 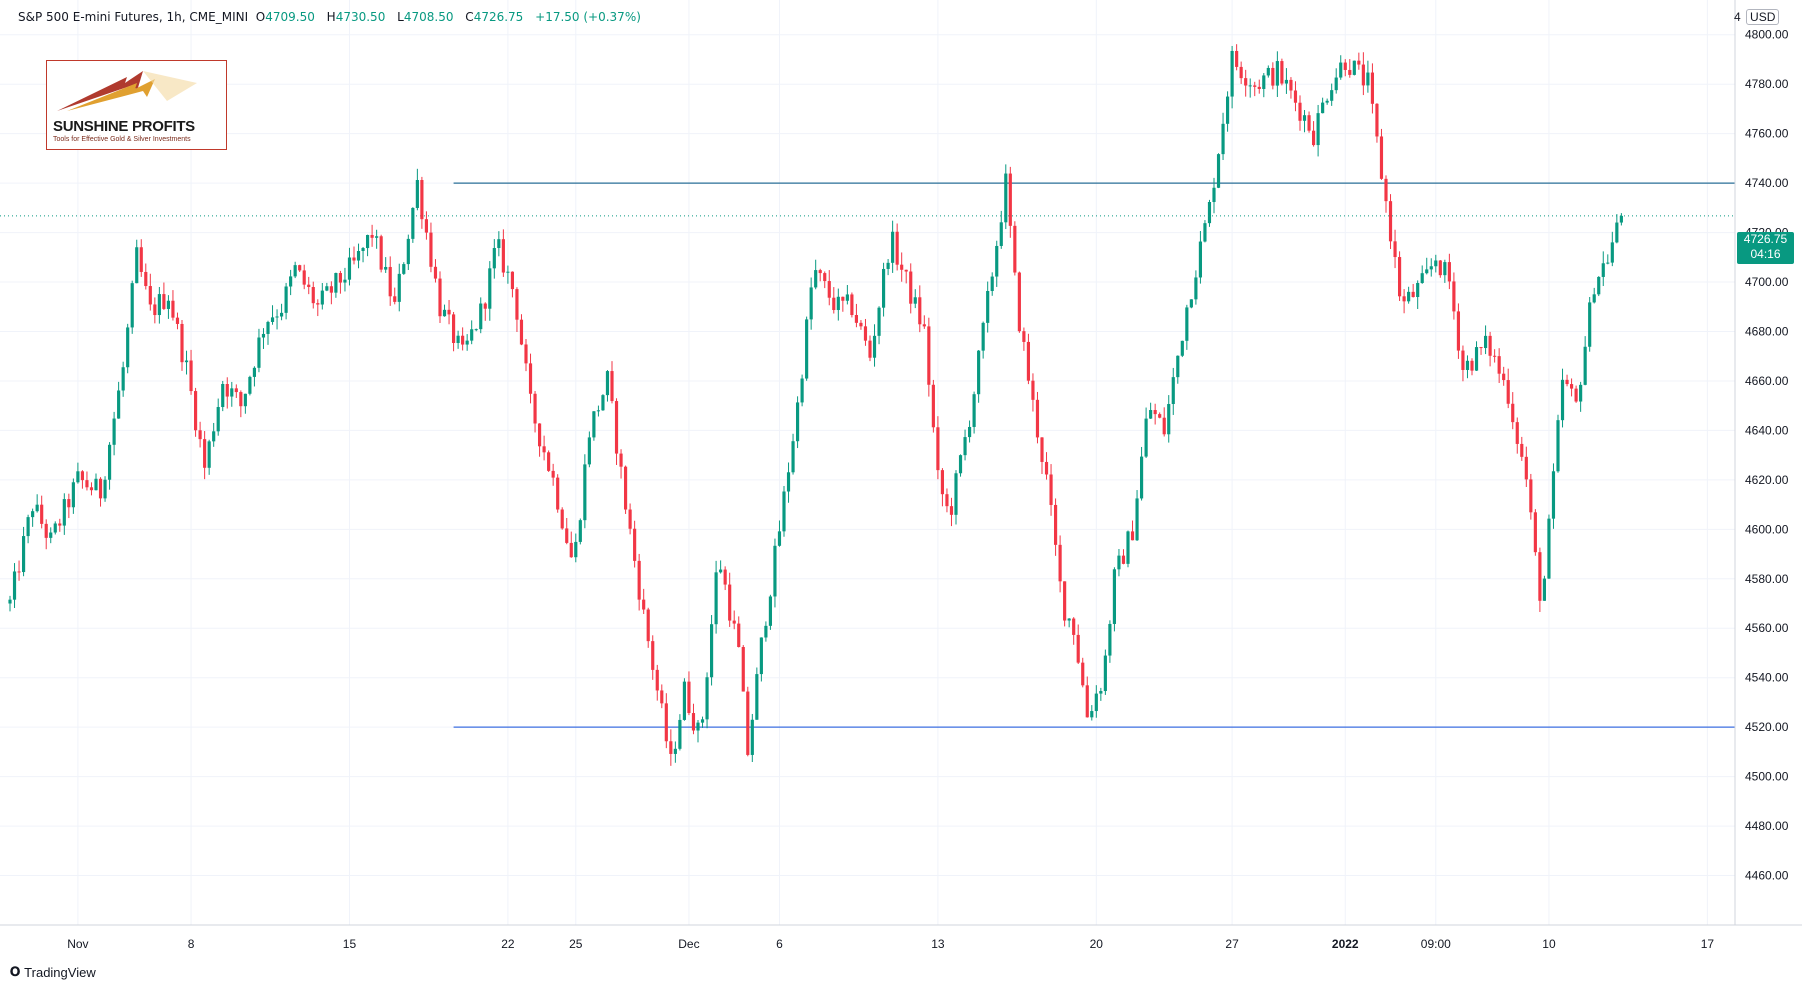 I want to click on price-tick-label: 4500.00, so click(x=1767, y=777).